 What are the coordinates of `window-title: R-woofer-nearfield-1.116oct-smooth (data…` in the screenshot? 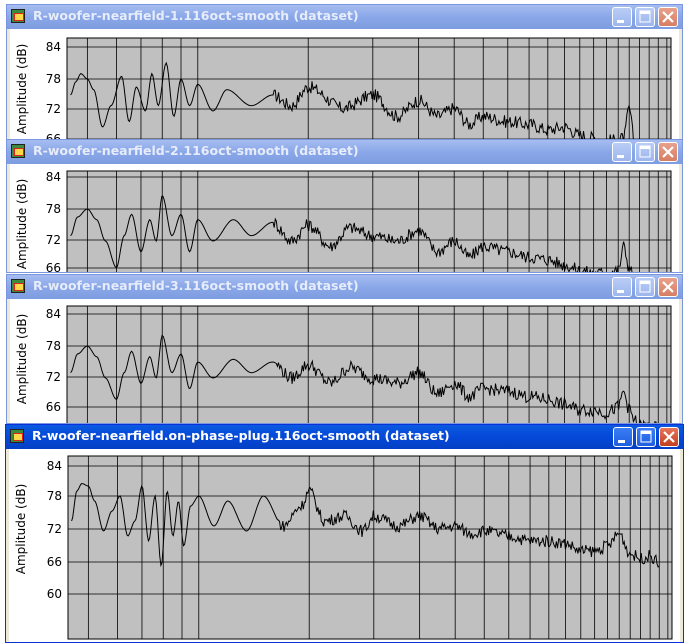 It's located at (196, 15).